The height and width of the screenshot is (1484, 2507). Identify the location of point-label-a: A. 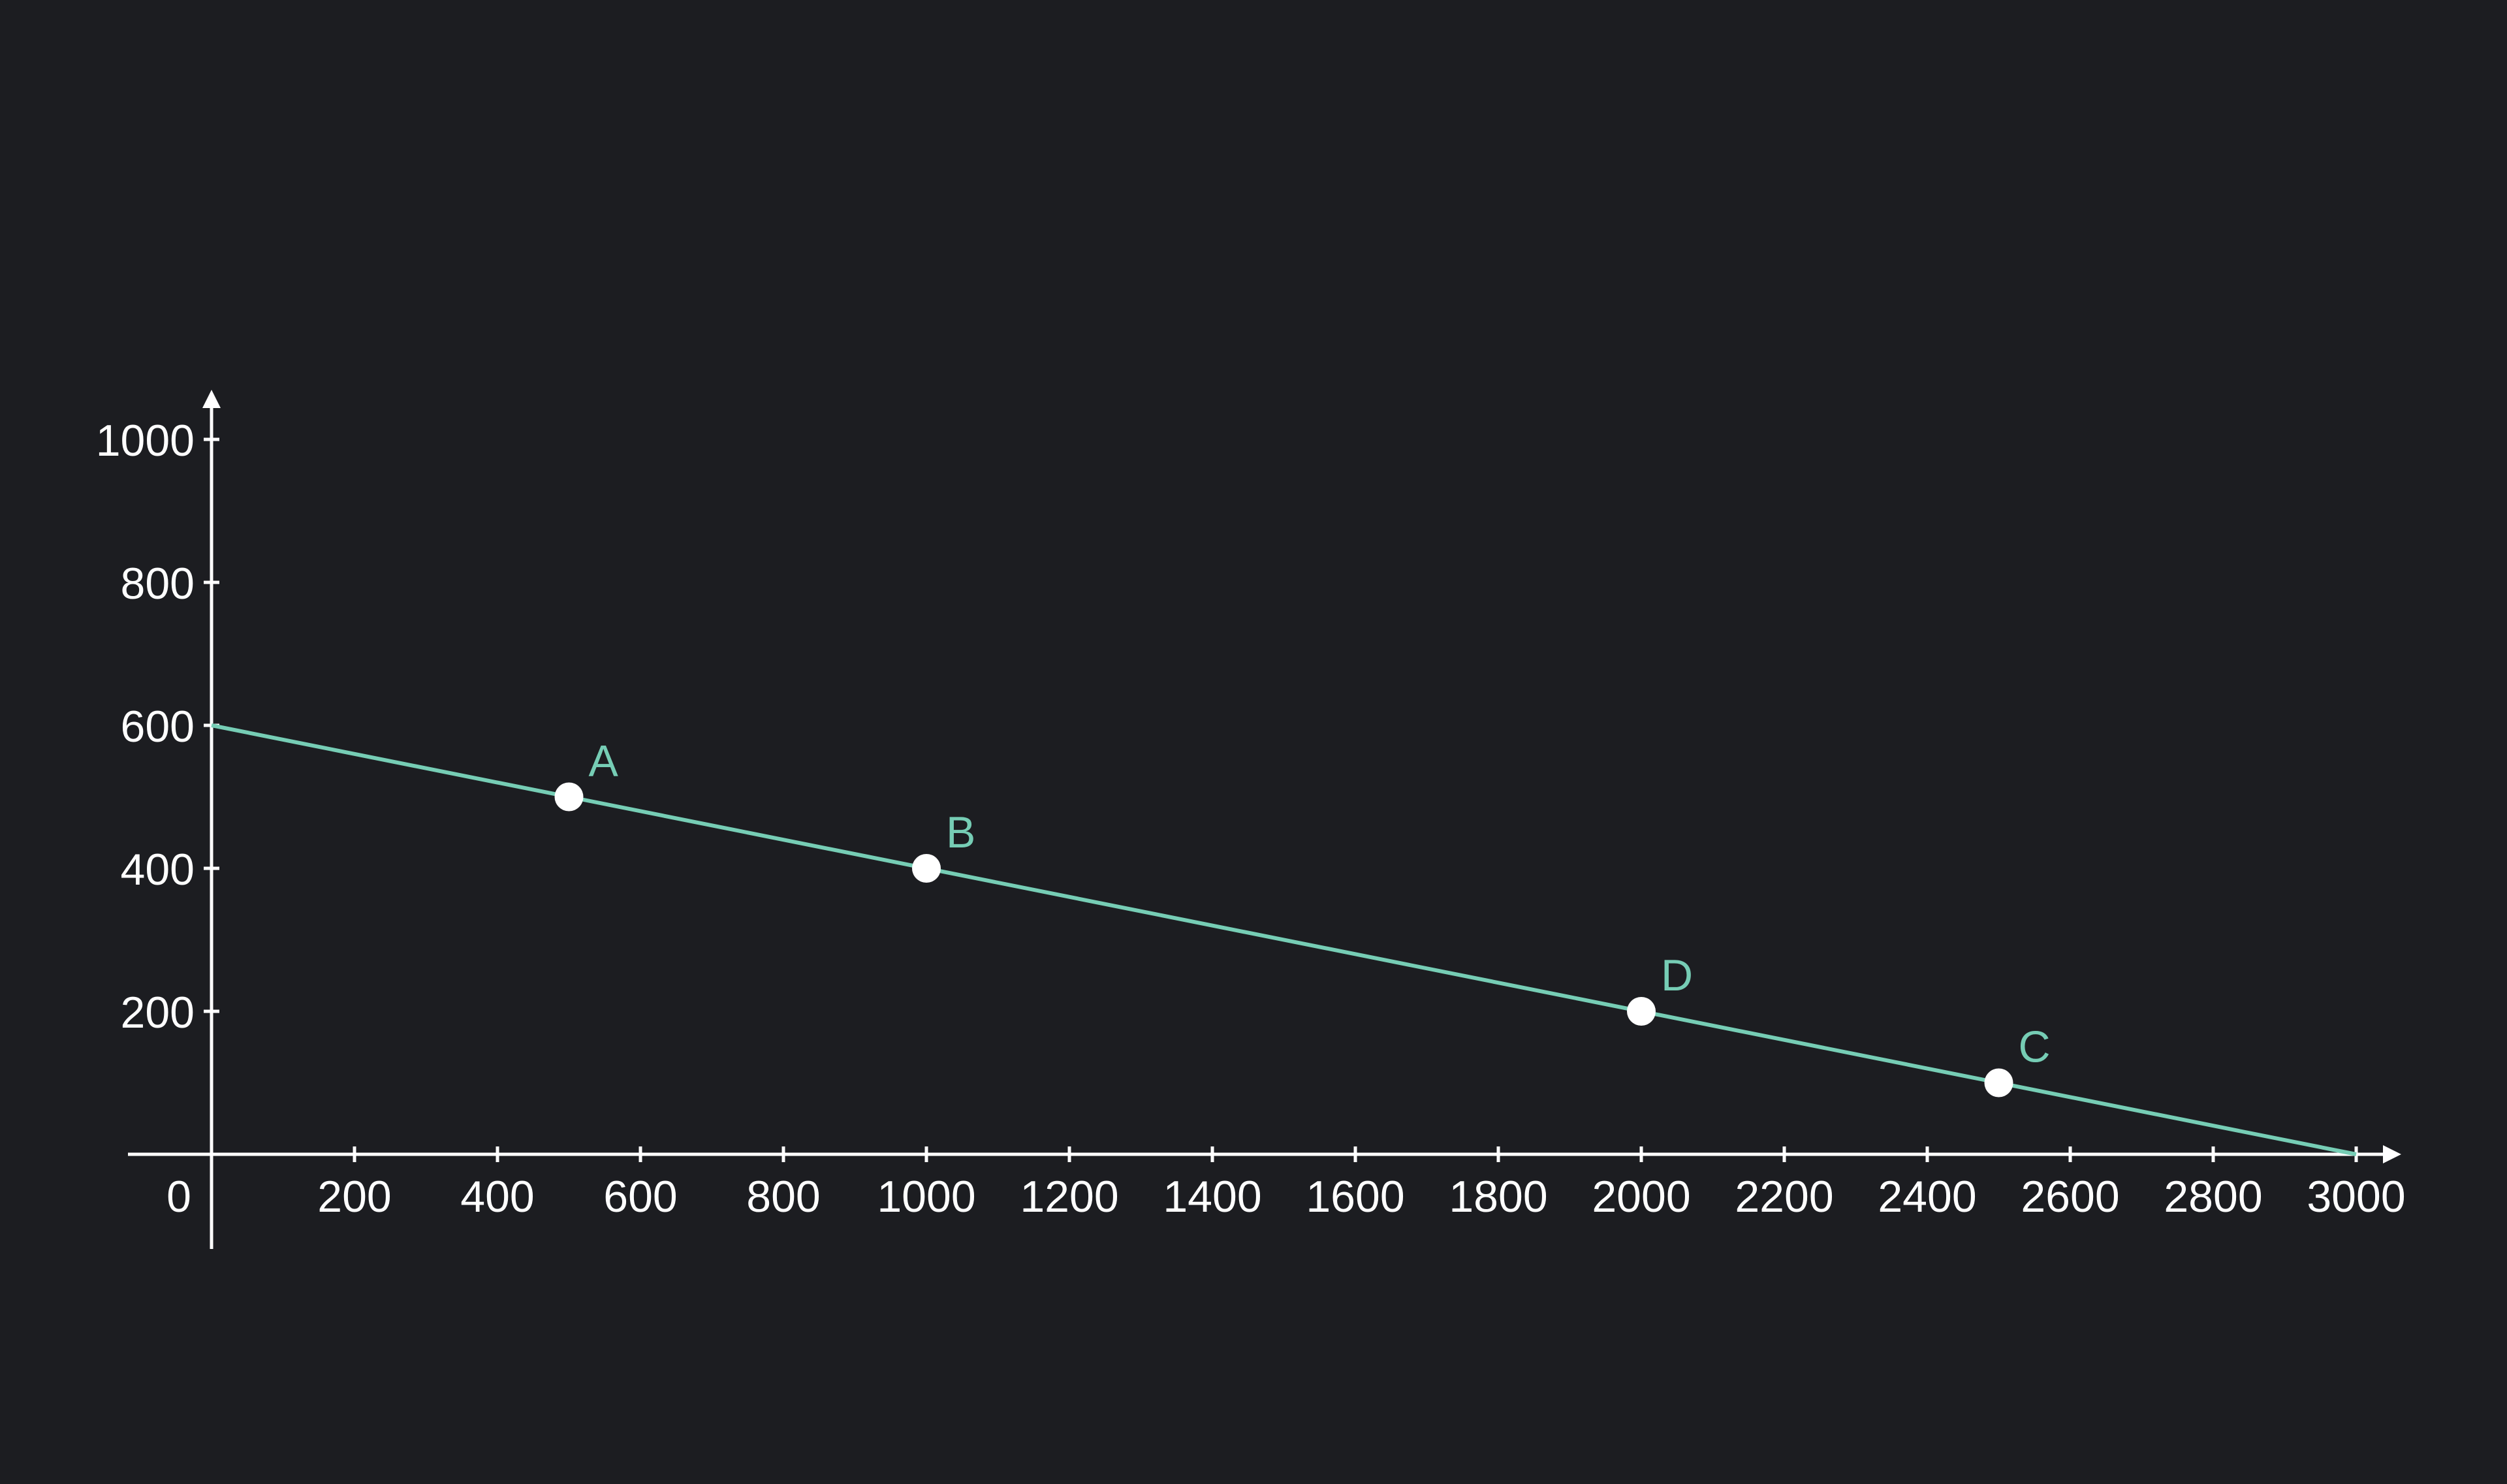
(604, 761).